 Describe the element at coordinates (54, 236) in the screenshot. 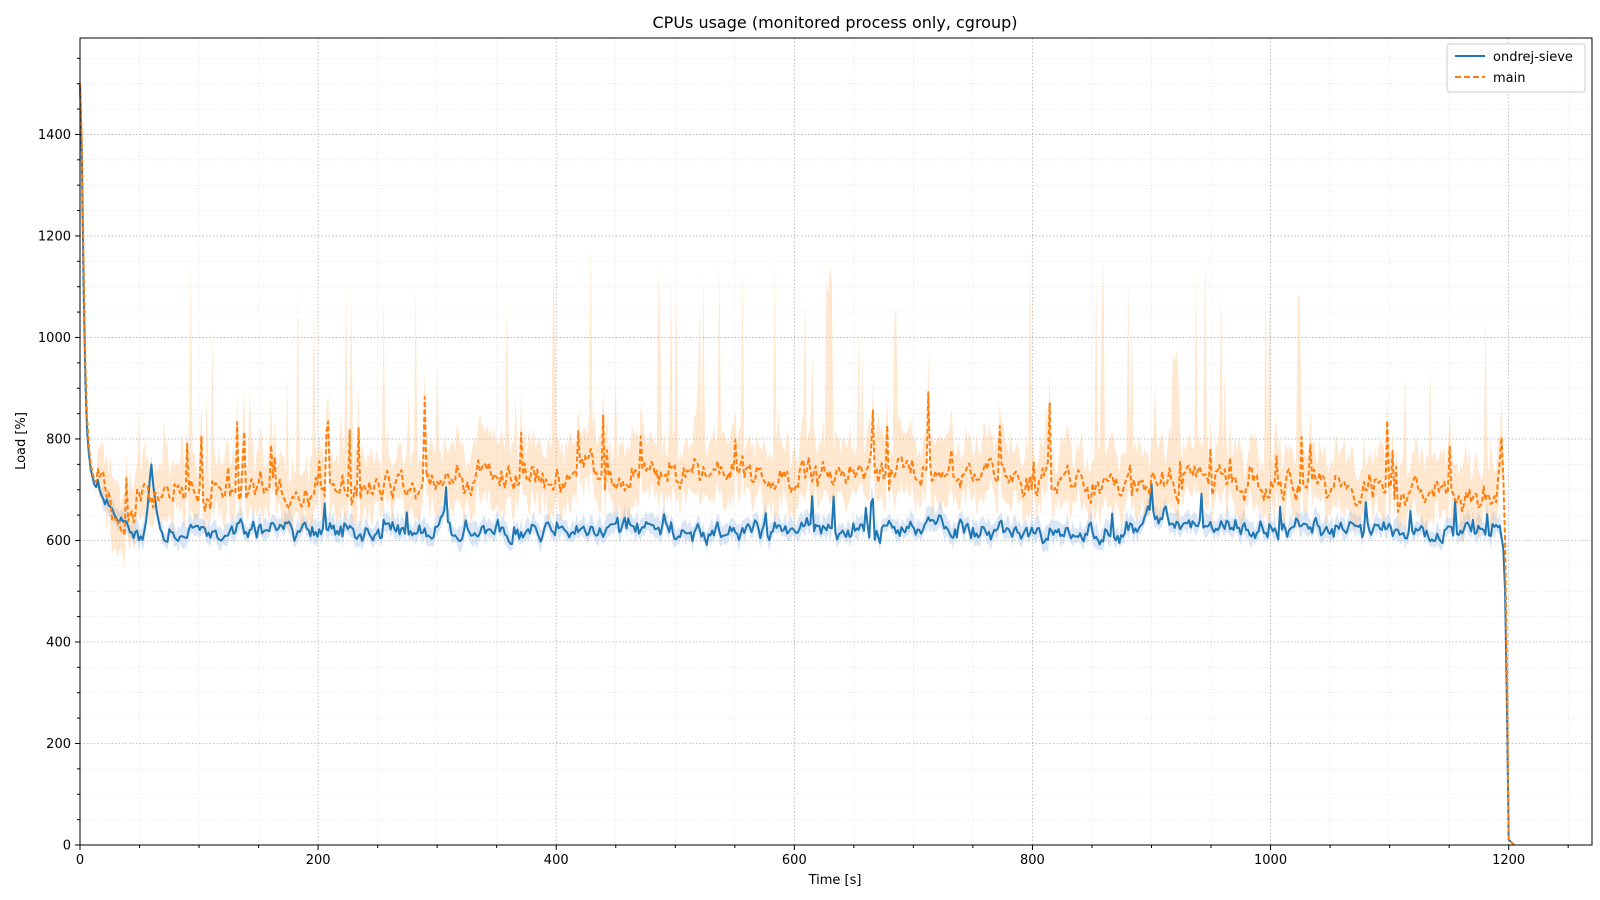

I see `y-tick-label: 1200` at that location.